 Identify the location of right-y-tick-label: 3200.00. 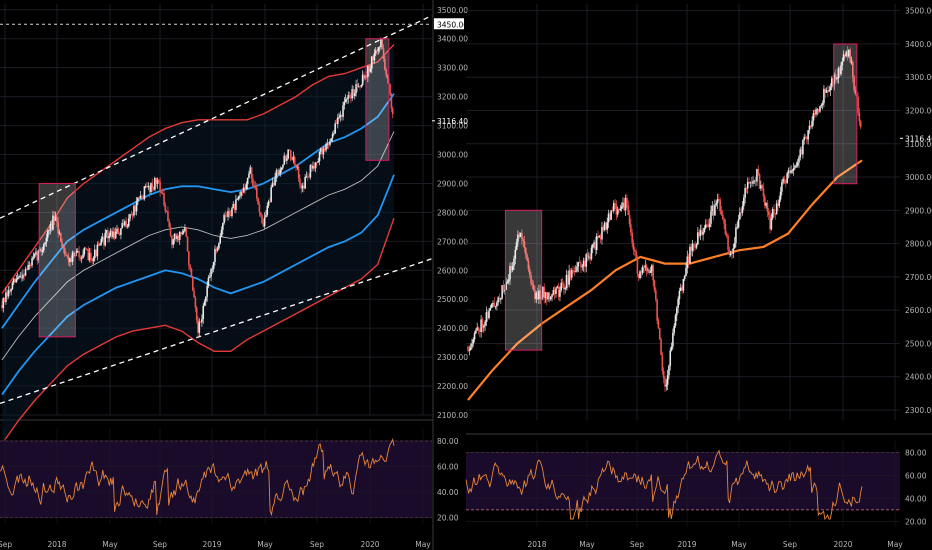
(918, 110).